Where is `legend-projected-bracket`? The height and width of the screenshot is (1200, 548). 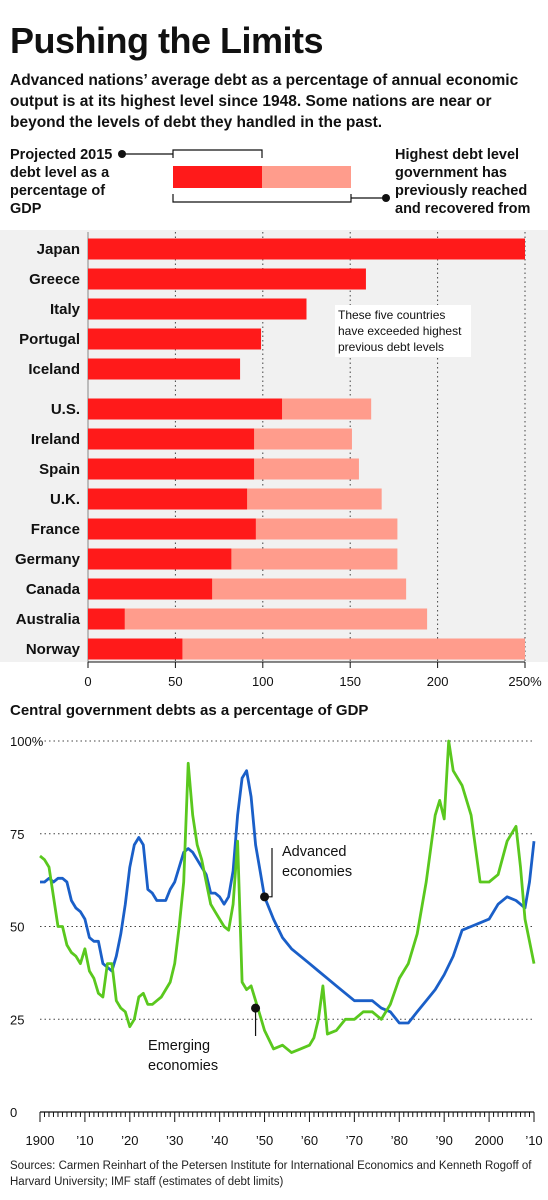
legend-projected-bracket is located at coordinates (217, 153).